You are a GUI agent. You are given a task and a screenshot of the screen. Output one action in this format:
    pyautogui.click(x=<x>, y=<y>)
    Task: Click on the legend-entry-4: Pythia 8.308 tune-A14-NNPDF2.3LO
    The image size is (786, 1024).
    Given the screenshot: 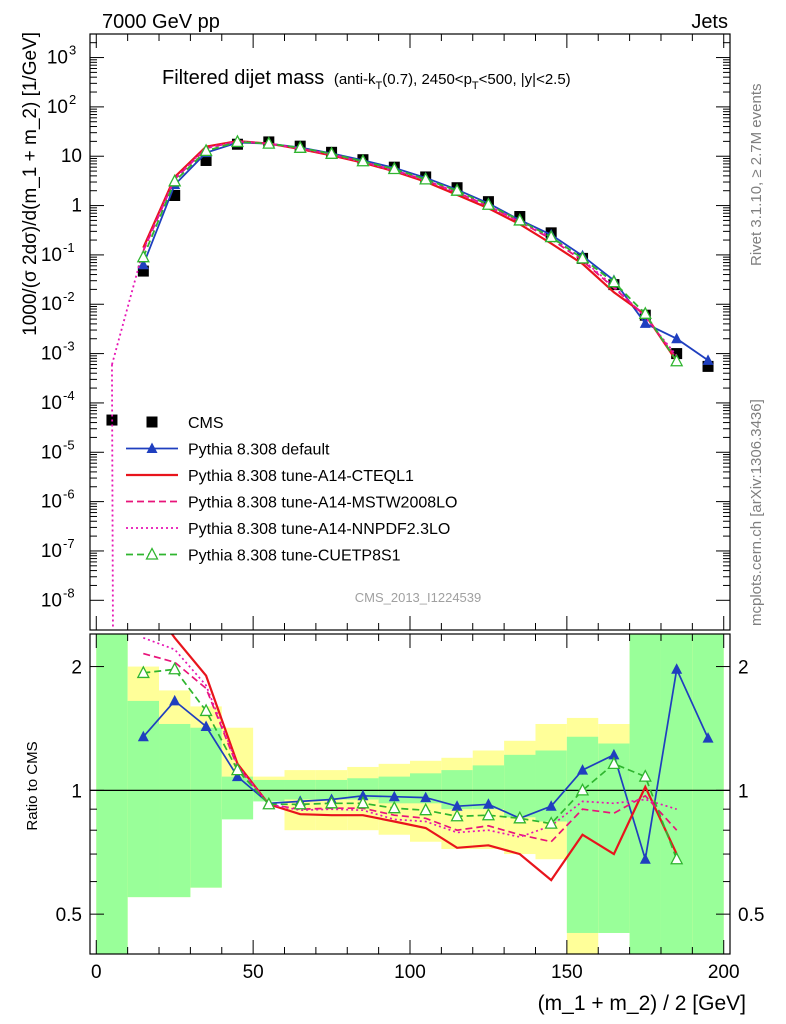 What is the action you would take?
    pyautogui.click(x=288, y=529)
    